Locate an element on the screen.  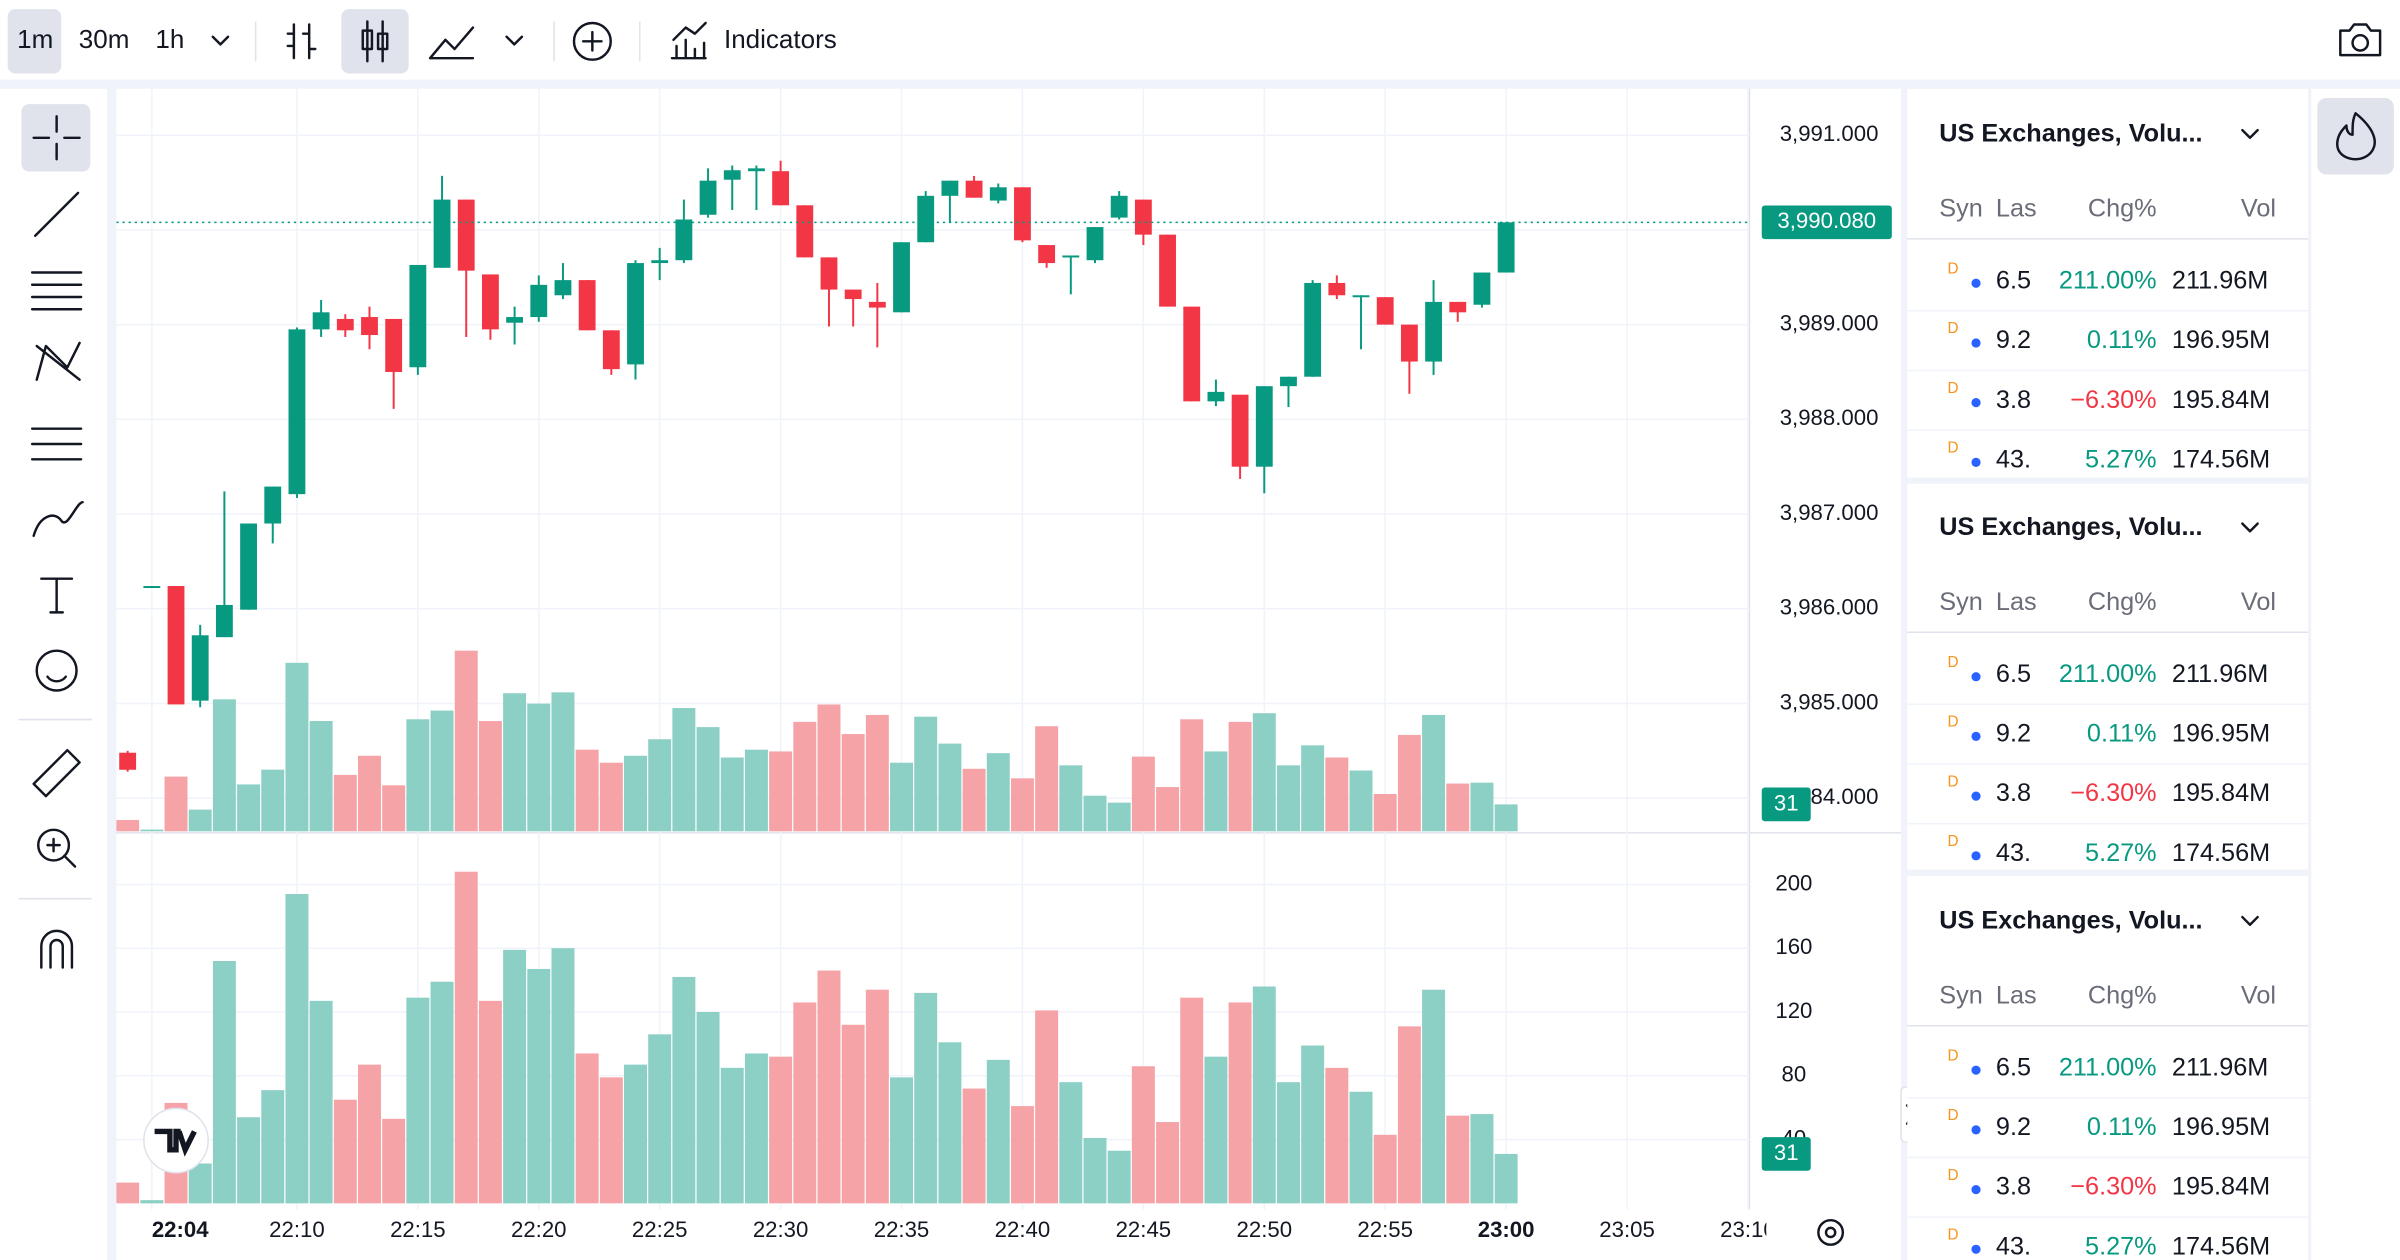
ruler-tool is located at coordinates (56, 773).